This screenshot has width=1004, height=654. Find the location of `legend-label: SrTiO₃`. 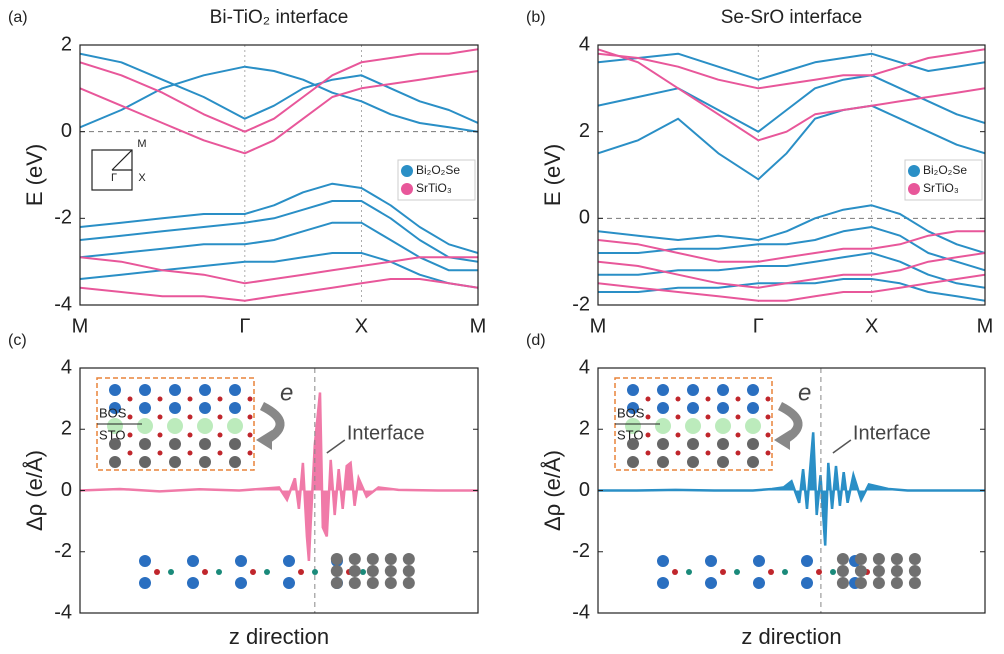

legend-label: SrTiO₃ is located at coordinates (434, 188).